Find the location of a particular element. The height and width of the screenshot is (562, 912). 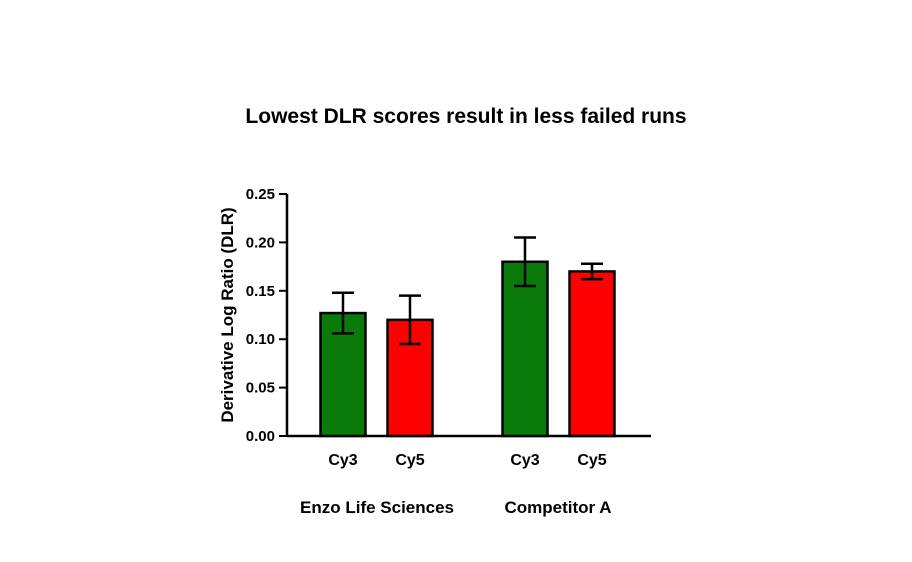

y-tick-label: 0.05 is located at coordinates (260, 388).